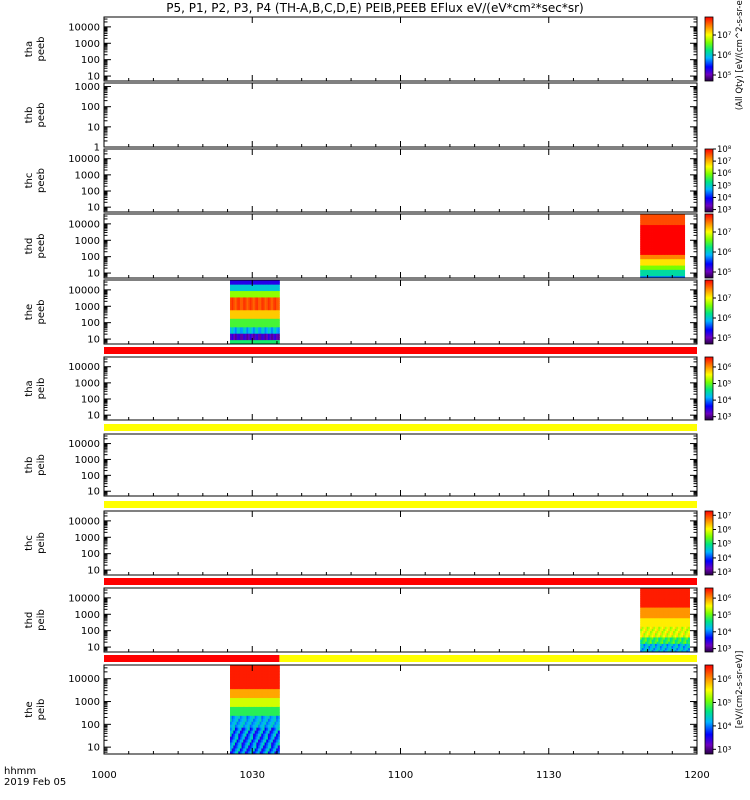 The height and width of the screenshot is (800, 750). What do you see at coordinates (724, 418) in the screenshot?
I see `colorbar-tick-label: 10³` at bounding box center [724, 418].